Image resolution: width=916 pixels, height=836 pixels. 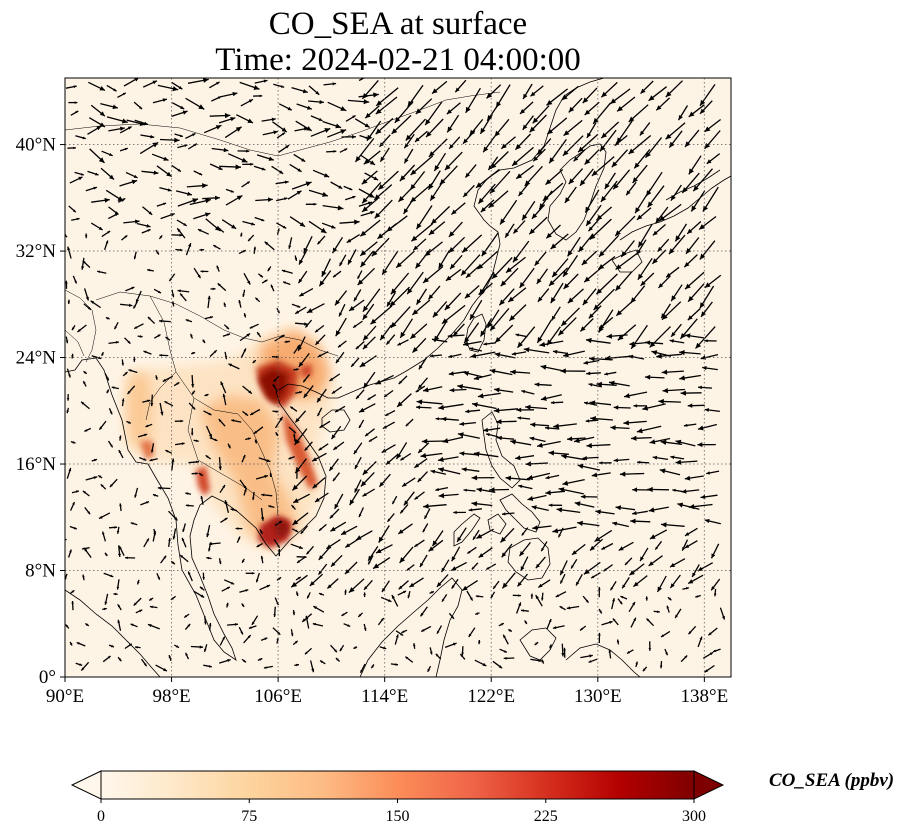 What do you see at coordinates (40, 571) in the screenshot?
I see `lat-tick-label: 8°N` at bounding box center [40, 571].